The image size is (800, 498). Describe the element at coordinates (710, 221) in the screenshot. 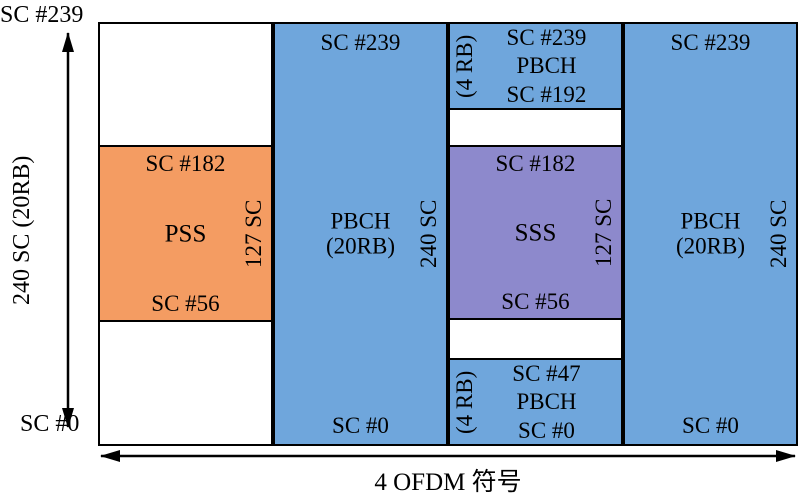

I see `pbch-sym3-name: PBCH` at that location.